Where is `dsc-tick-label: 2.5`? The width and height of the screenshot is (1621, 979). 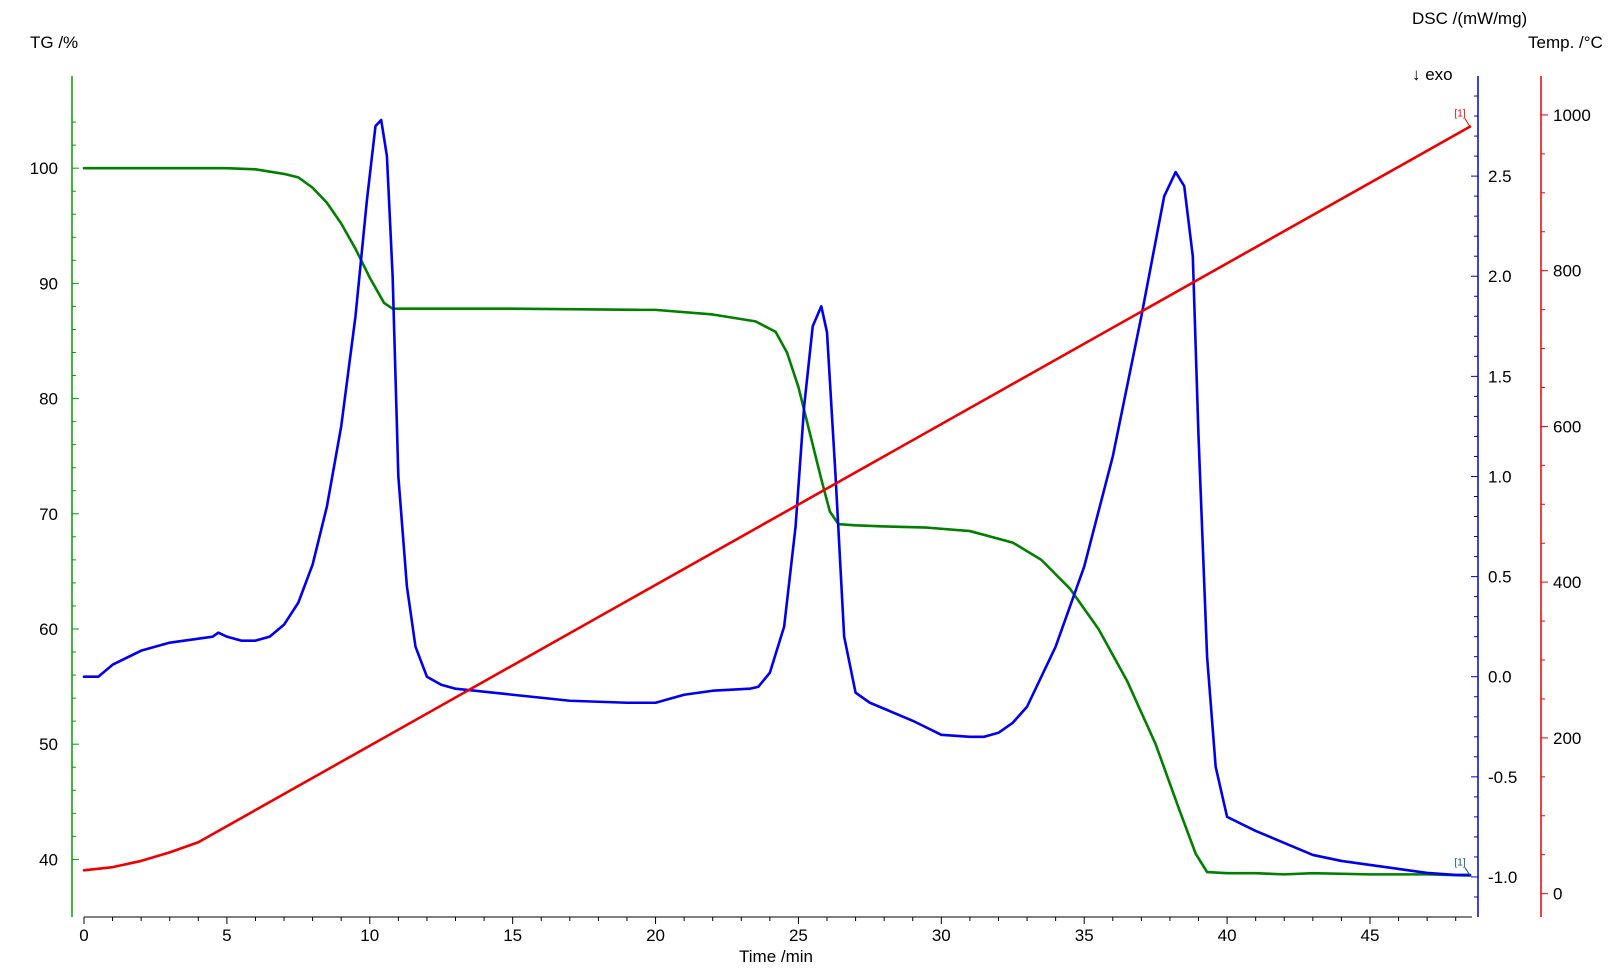 dsc-tick-label: 2.5 is located at coordinates (1500, 176).